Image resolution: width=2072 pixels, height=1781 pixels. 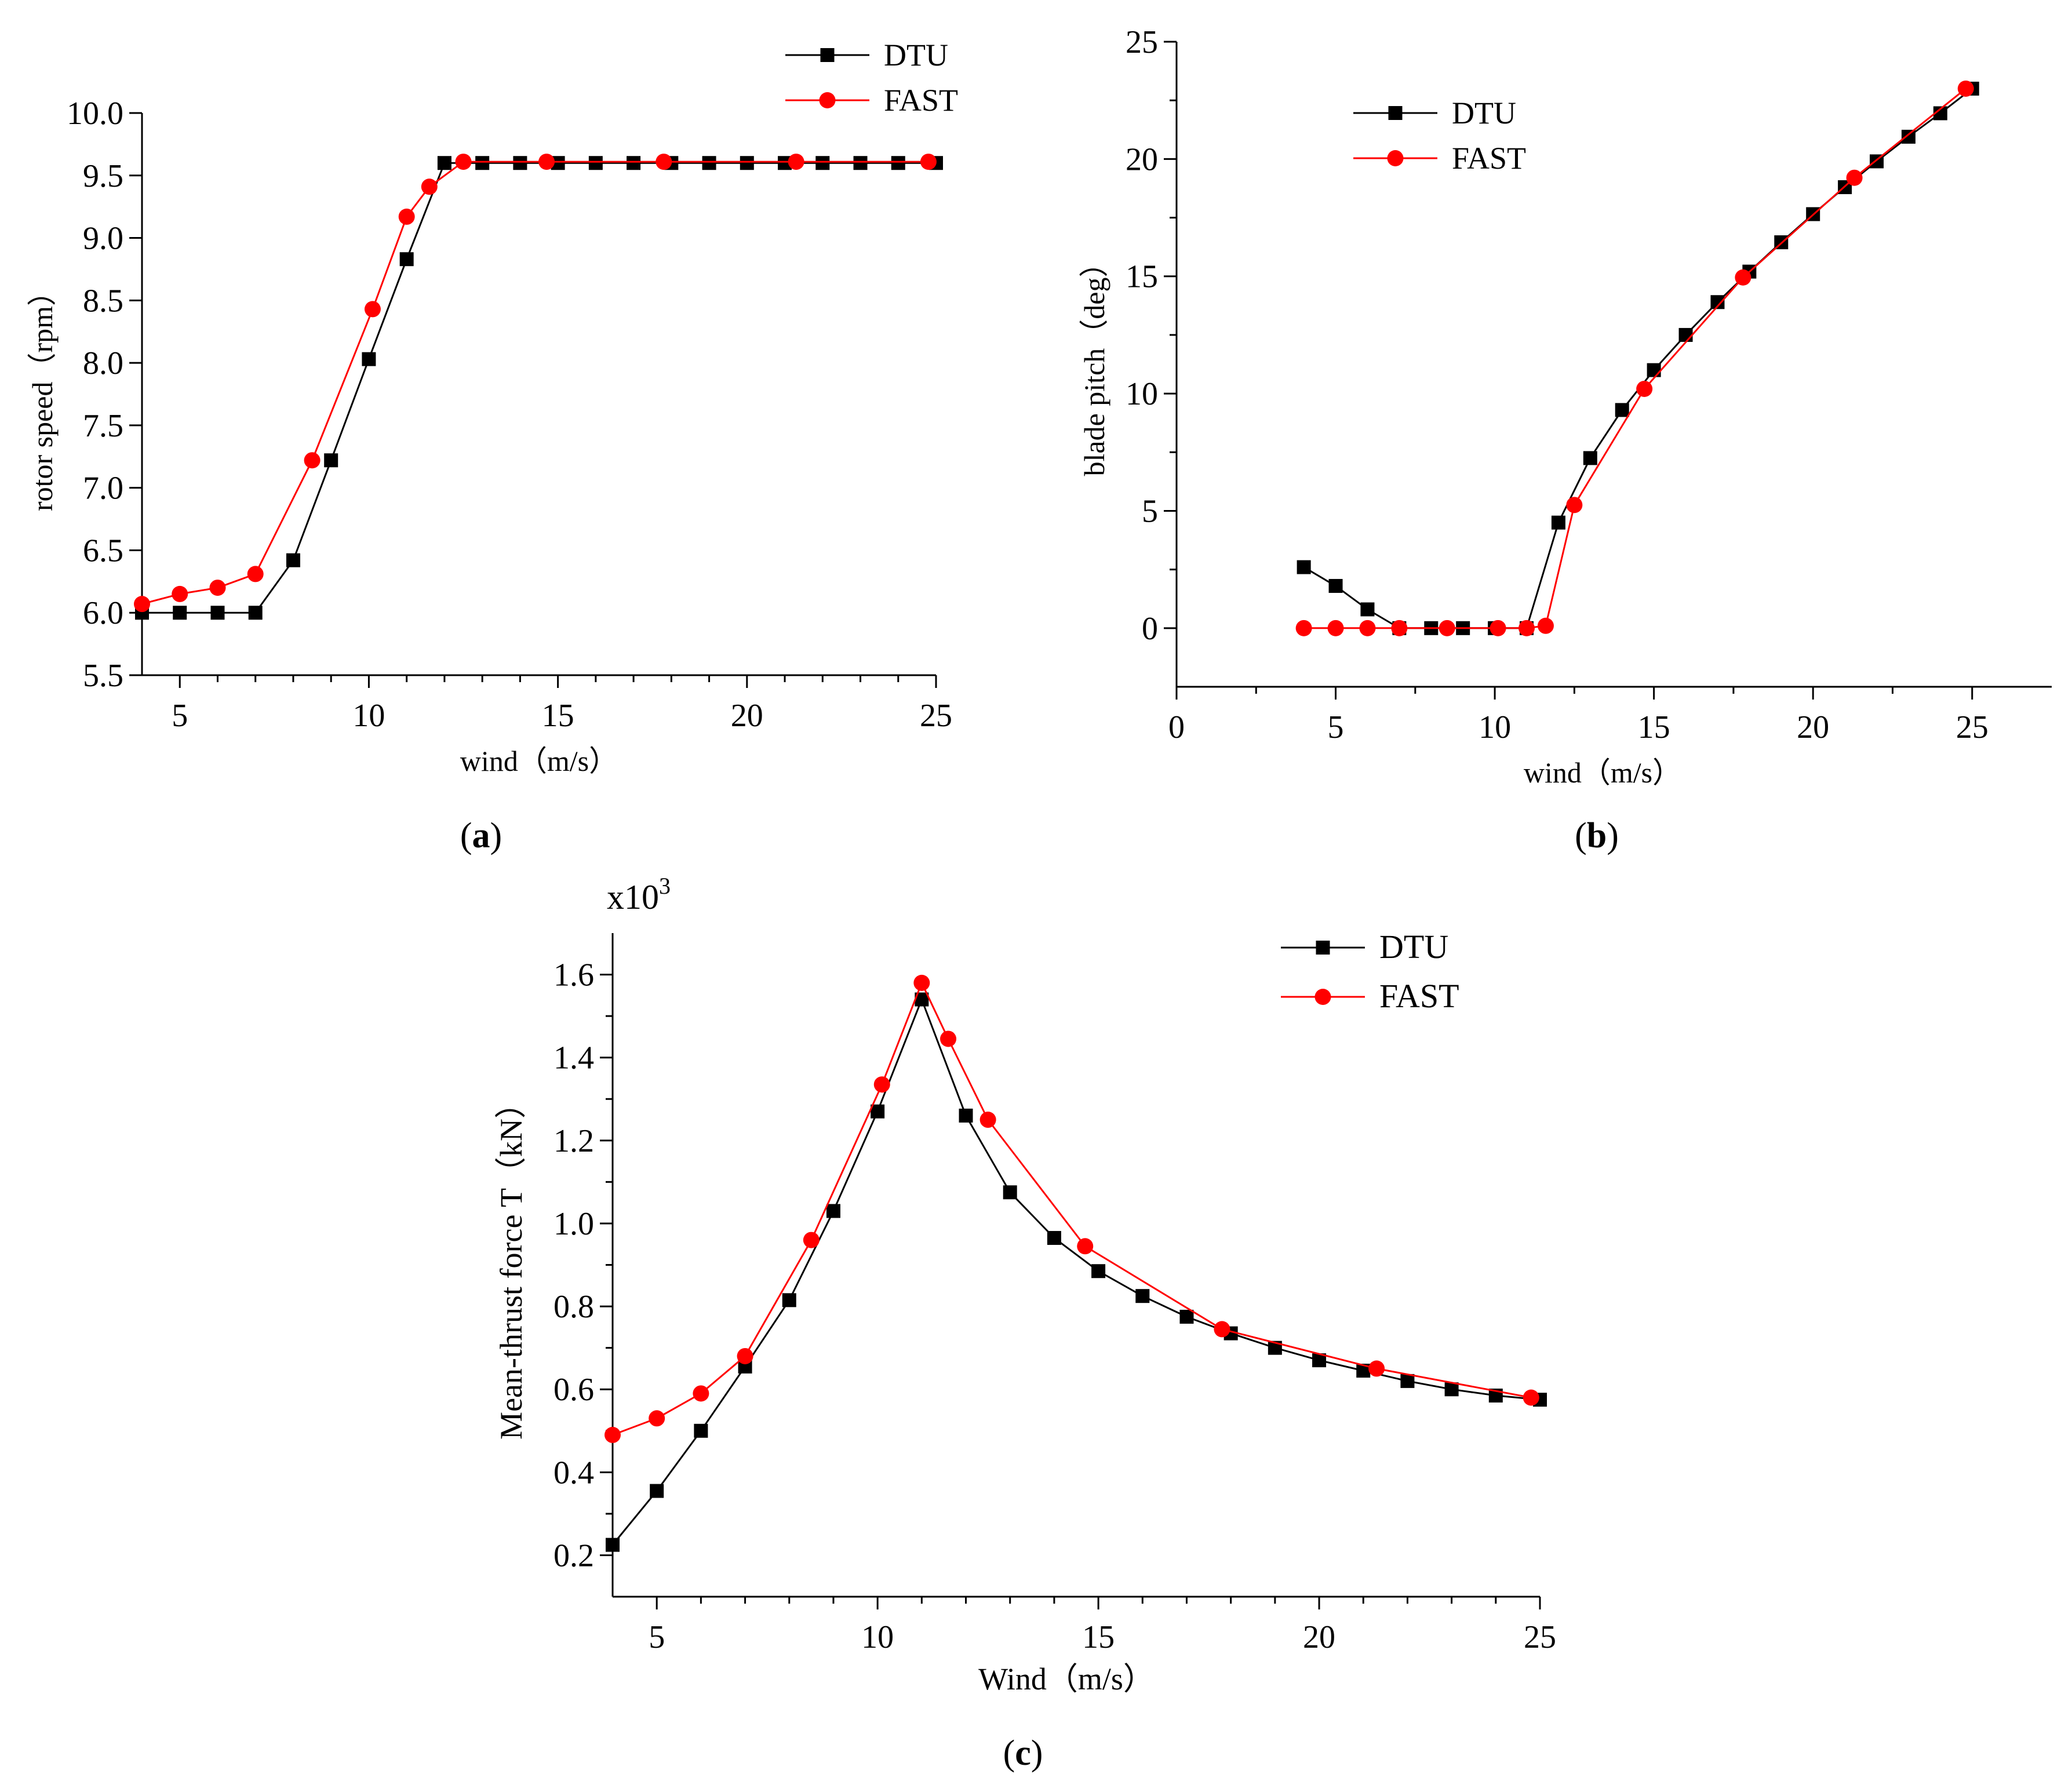 What do you see at coordinates (1142, 42) in the screenshot?
I see `y-tick-label: 25` at bounding box center [1142, 42].